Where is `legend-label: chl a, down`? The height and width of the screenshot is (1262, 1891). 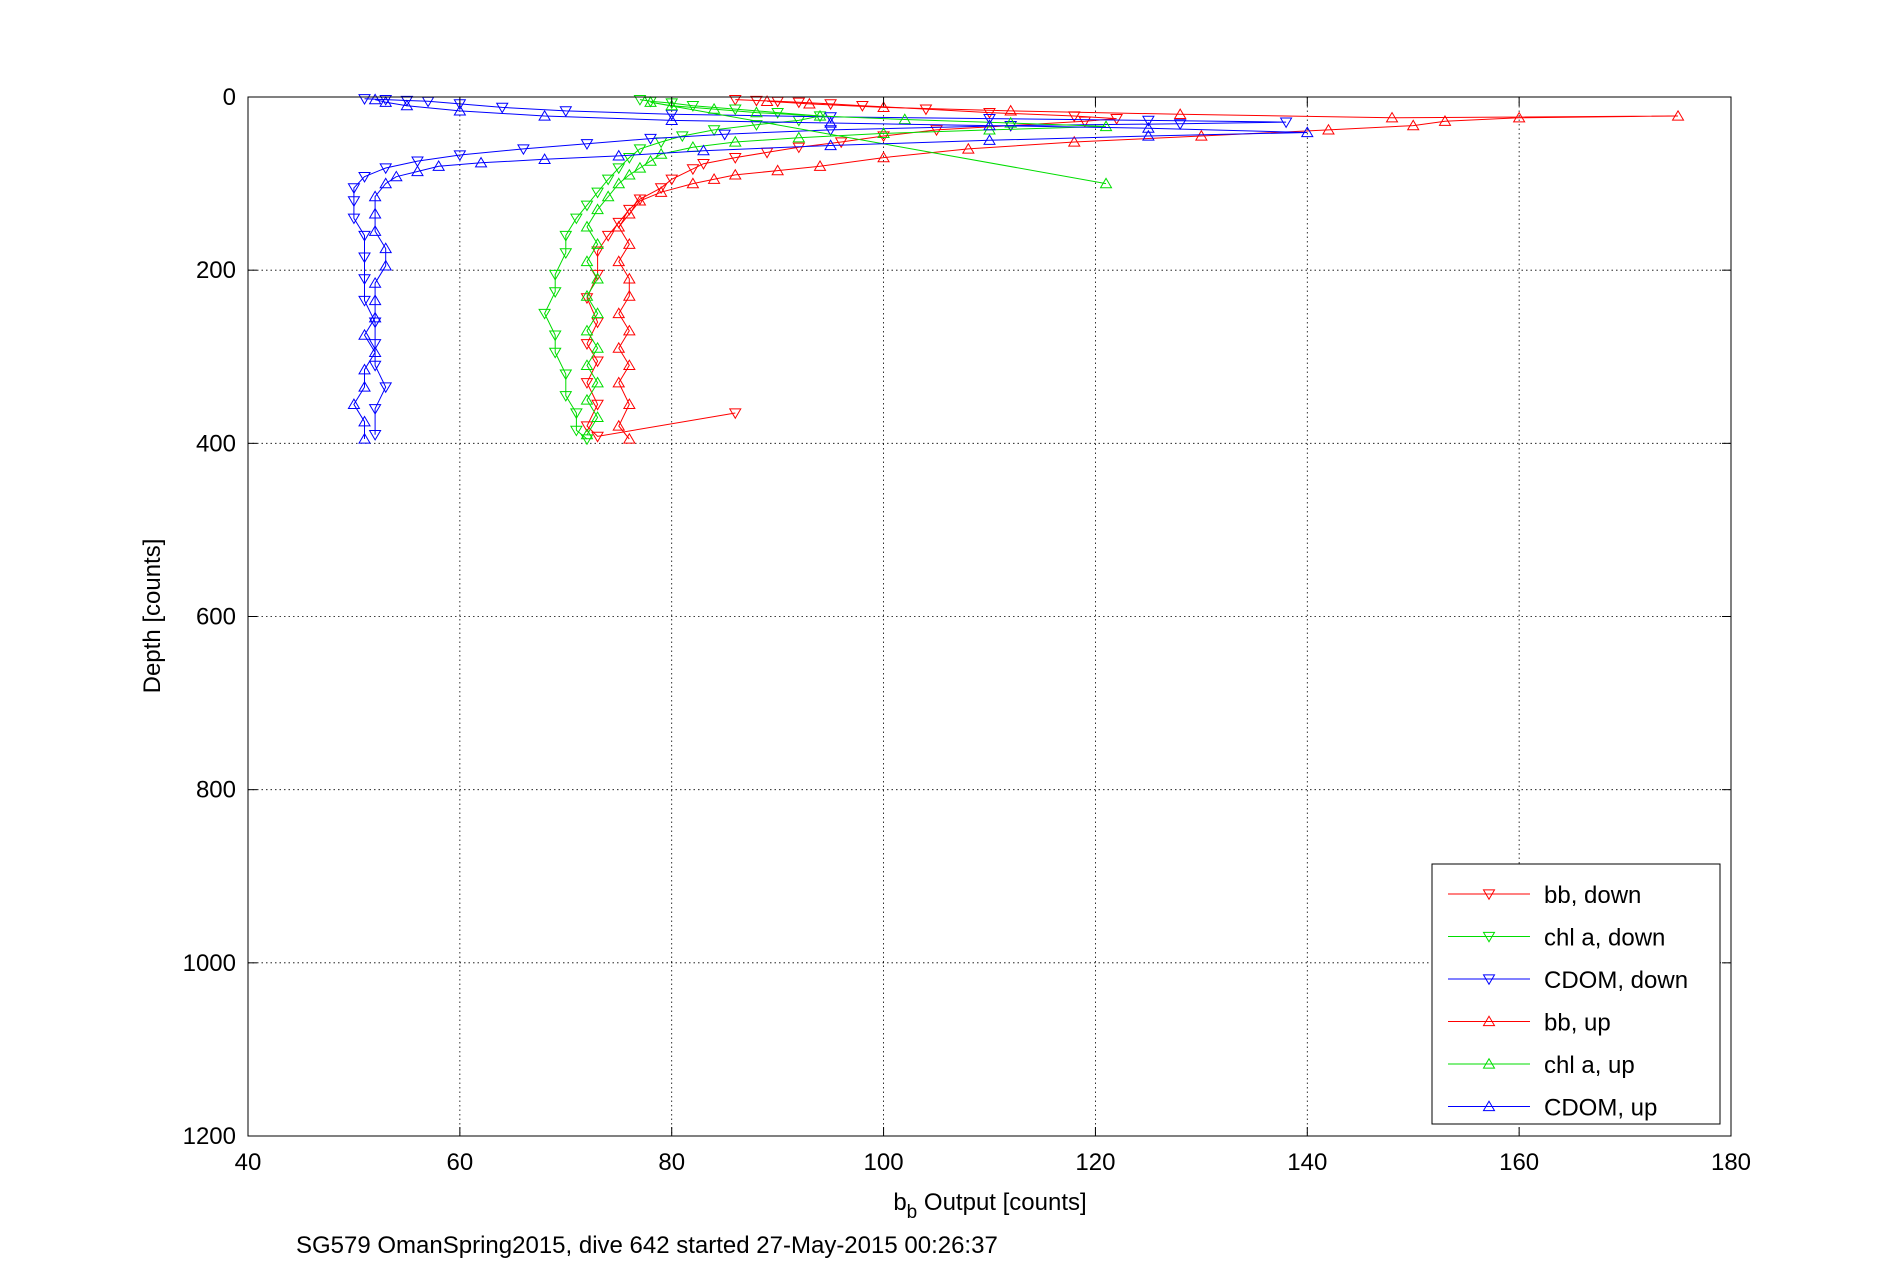
legend-label: chl a, down is located at coordinates (1604, 938).